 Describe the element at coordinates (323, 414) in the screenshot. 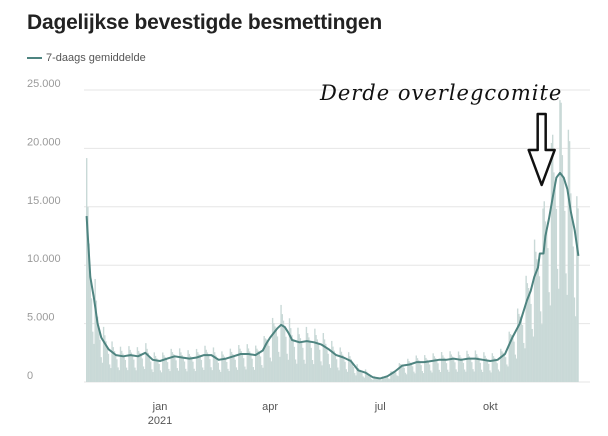

I see `x-axis: jan 2021 apr jul okt` at that location.